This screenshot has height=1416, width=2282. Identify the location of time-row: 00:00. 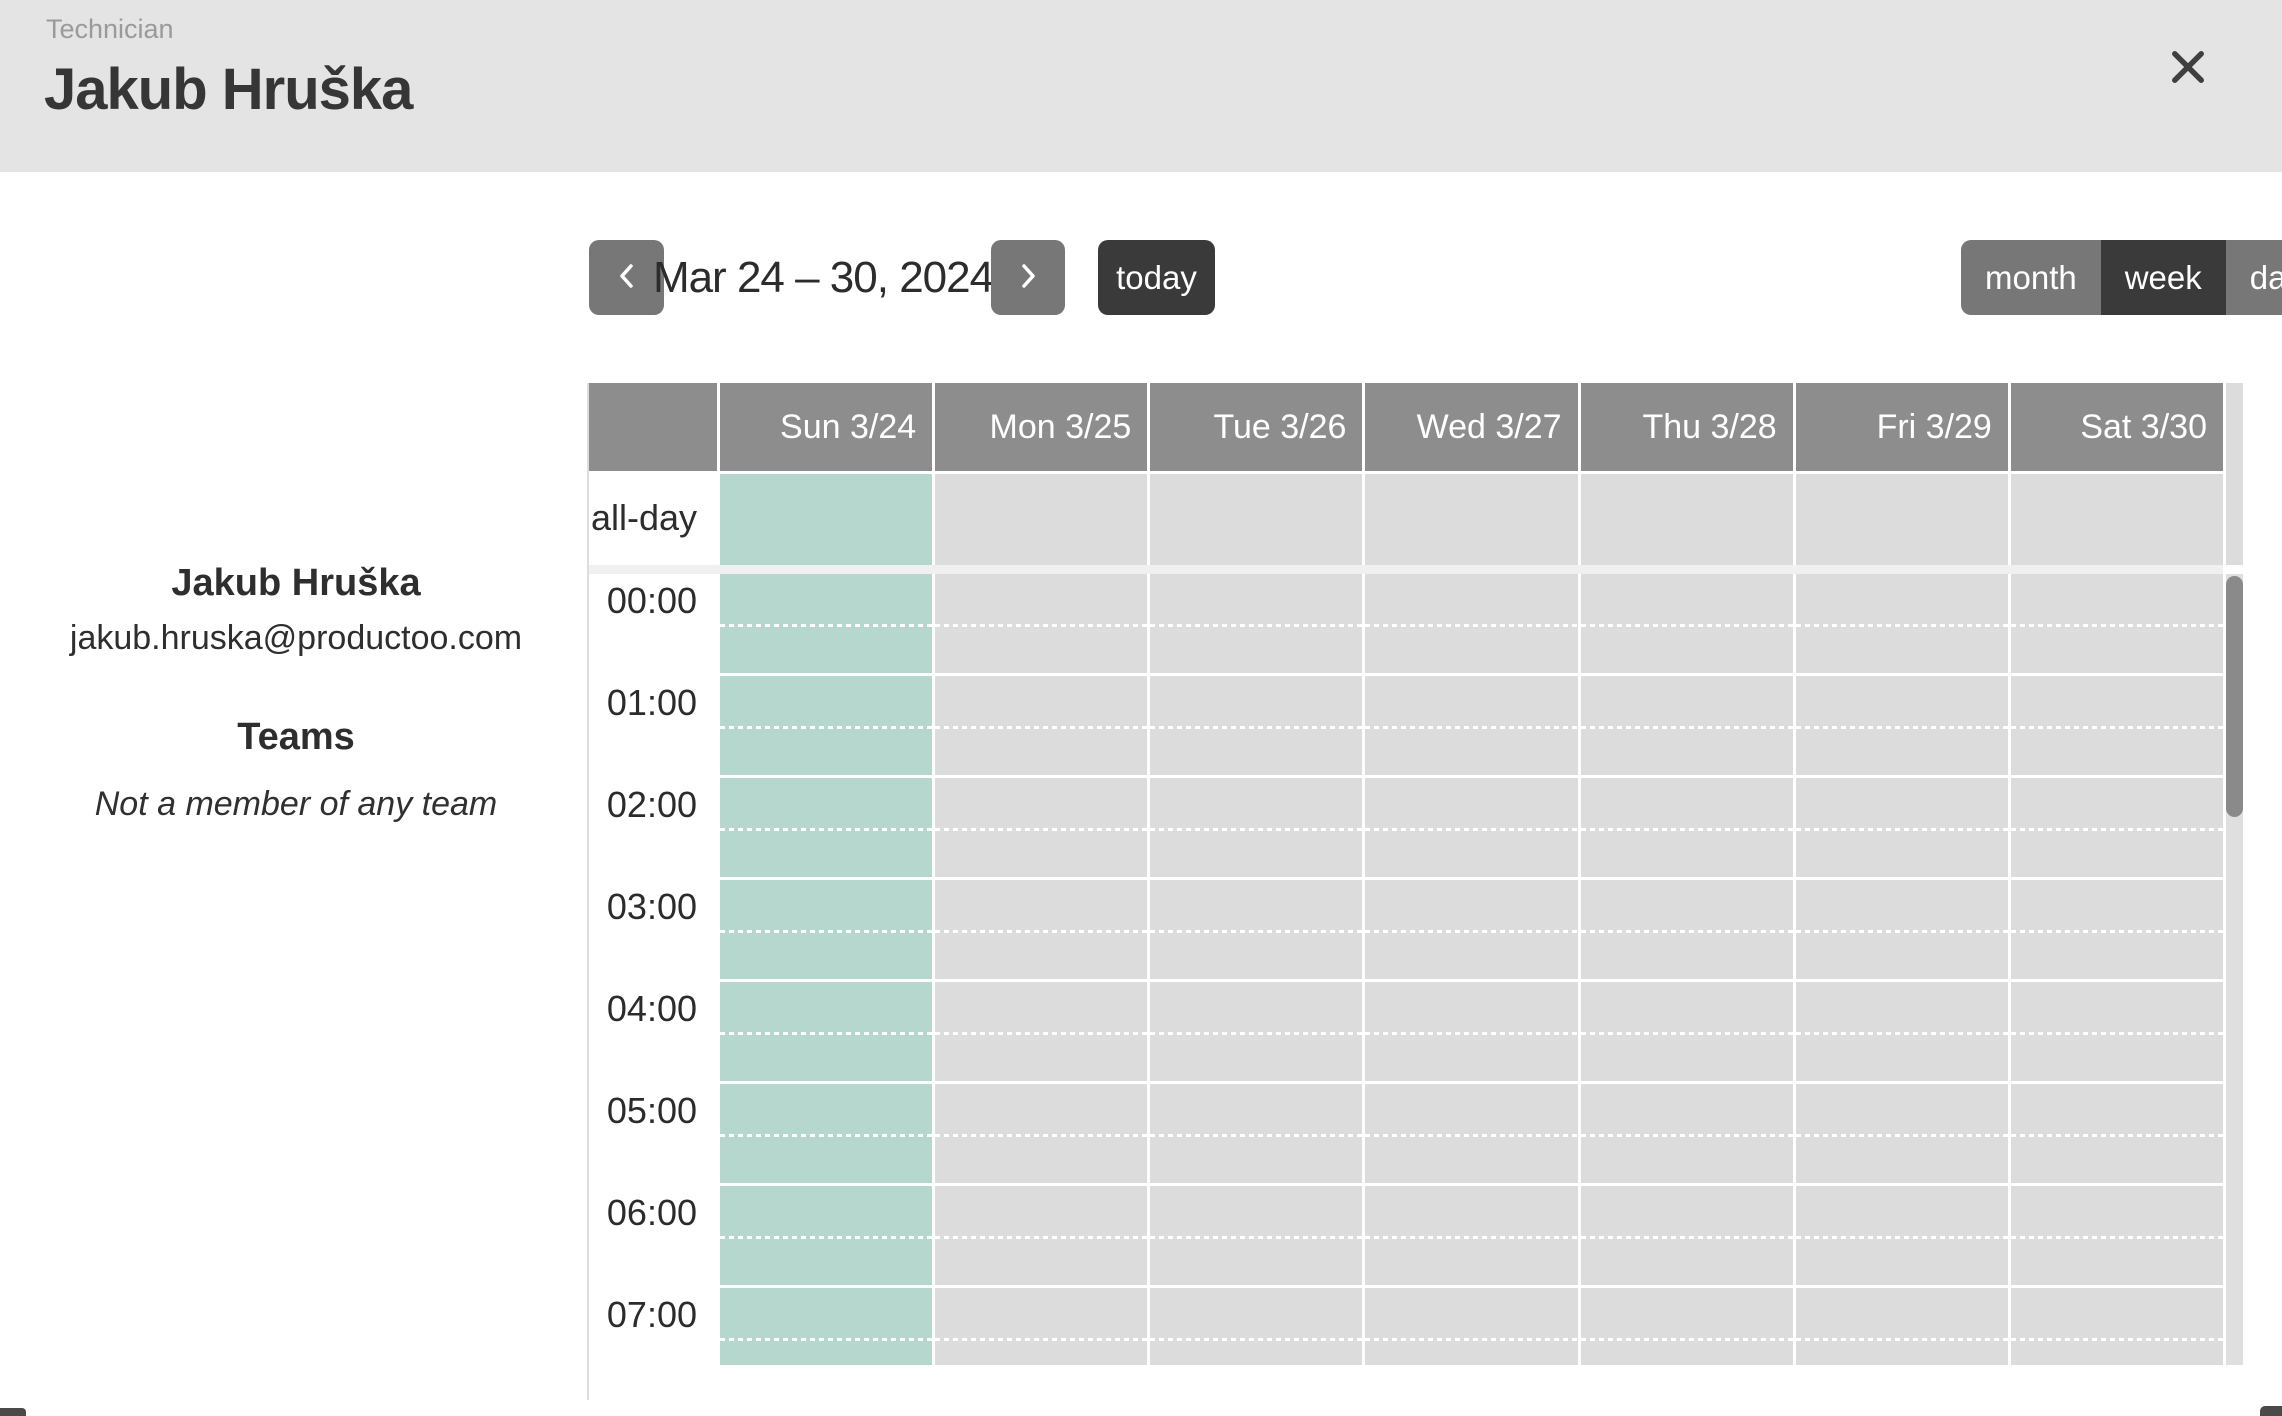
(1406, 625).